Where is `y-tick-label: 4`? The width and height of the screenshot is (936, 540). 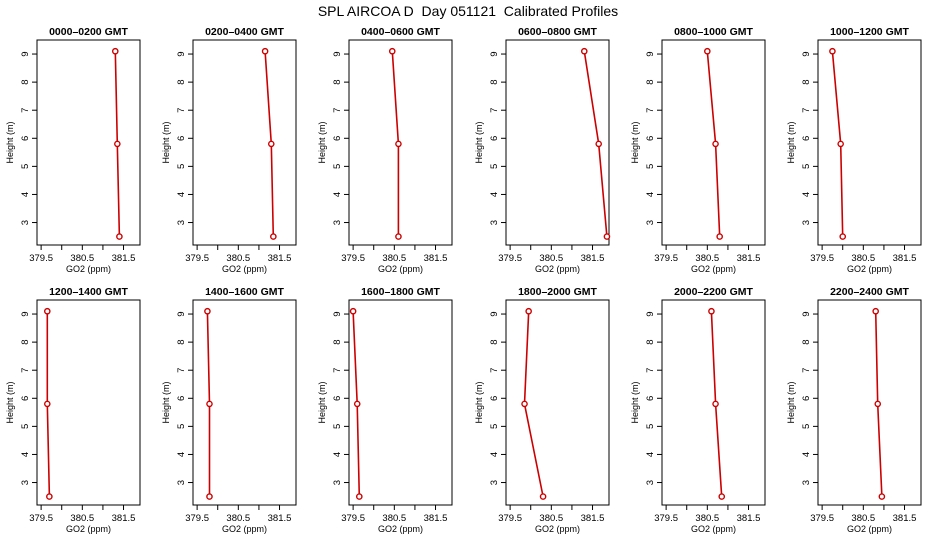
y-tick-label: 4 is located at coordinates (25, 454).